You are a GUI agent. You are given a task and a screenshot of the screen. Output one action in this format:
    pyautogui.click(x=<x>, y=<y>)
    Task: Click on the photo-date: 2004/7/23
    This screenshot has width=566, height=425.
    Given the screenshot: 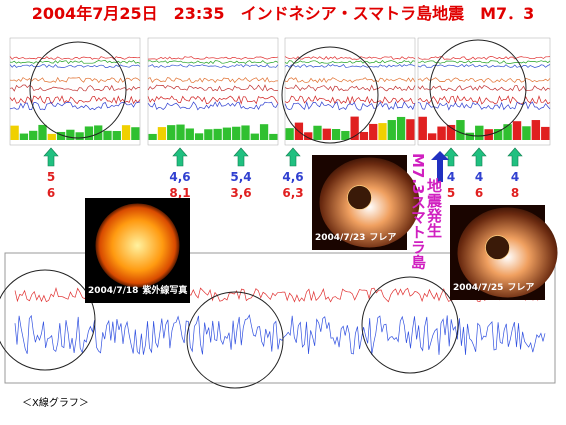 What is the action you would take?
    pyautogui.click(x=340, y=238)
    